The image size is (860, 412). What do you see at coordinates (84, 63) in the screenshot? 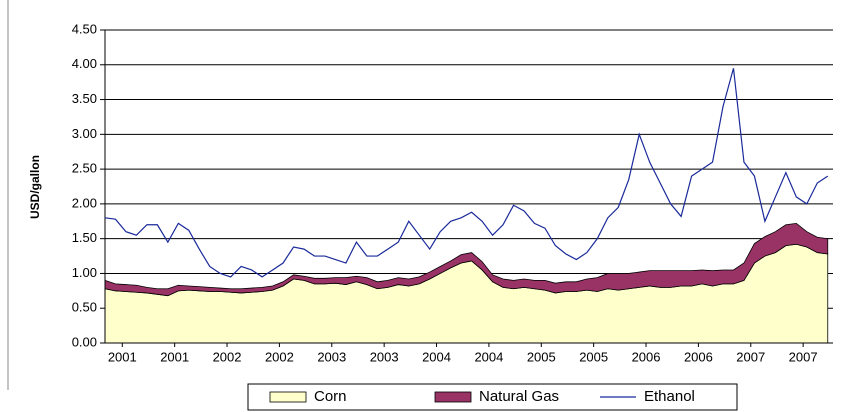
I see `y-tick-label: 4.00` at bounding box center [84, 63].